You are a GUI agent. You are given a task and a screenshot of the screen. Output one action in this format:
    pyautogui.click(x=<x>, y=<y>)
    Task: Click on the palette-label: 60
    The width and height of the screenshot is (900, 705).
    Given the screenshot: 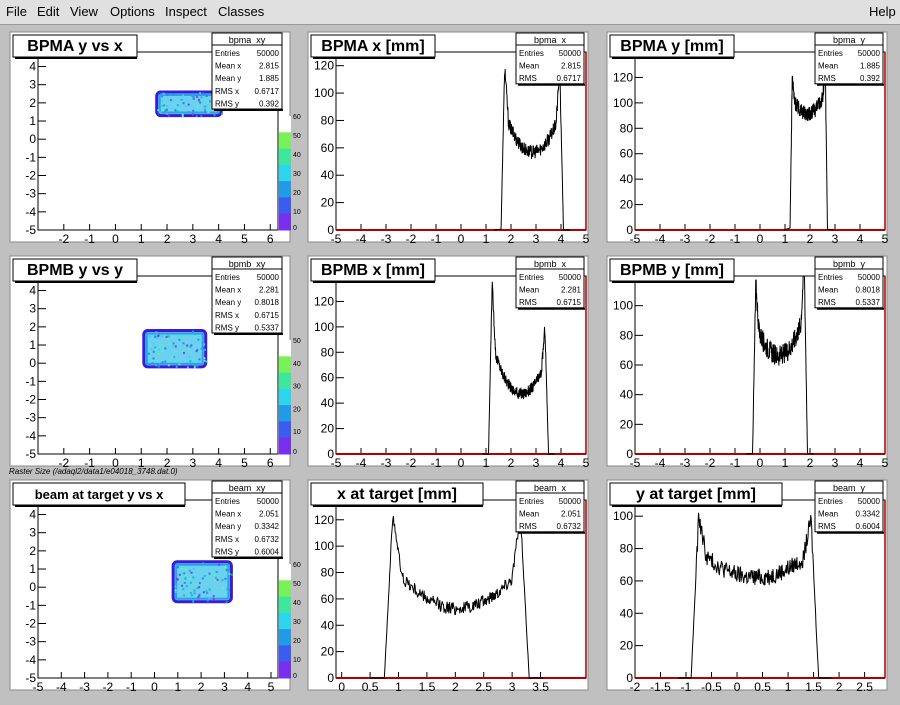 What is the action you would take?
    pyautogui.click(x=297, y=565)
    